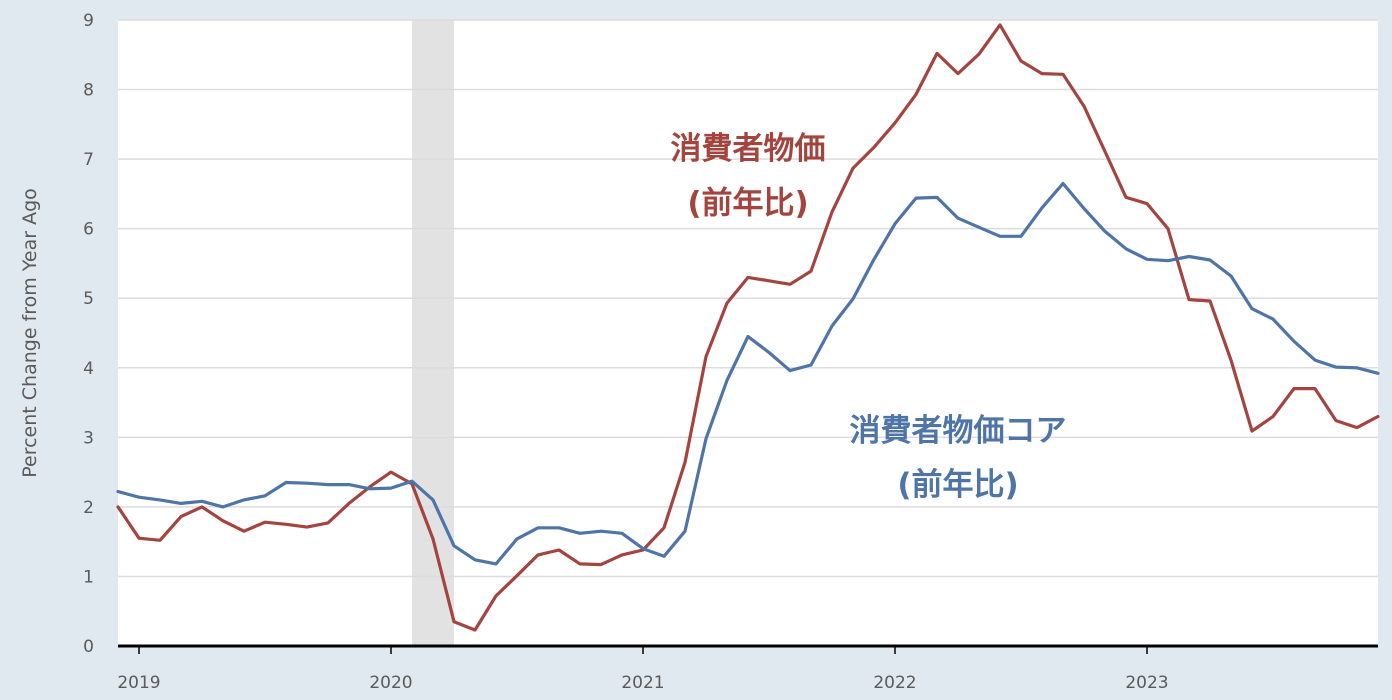 This screenshot has height=700, width=1392. Describe the element at coordinates (88, 160) in the screenshot. I see `y-tick-label-7: 7` at that location.